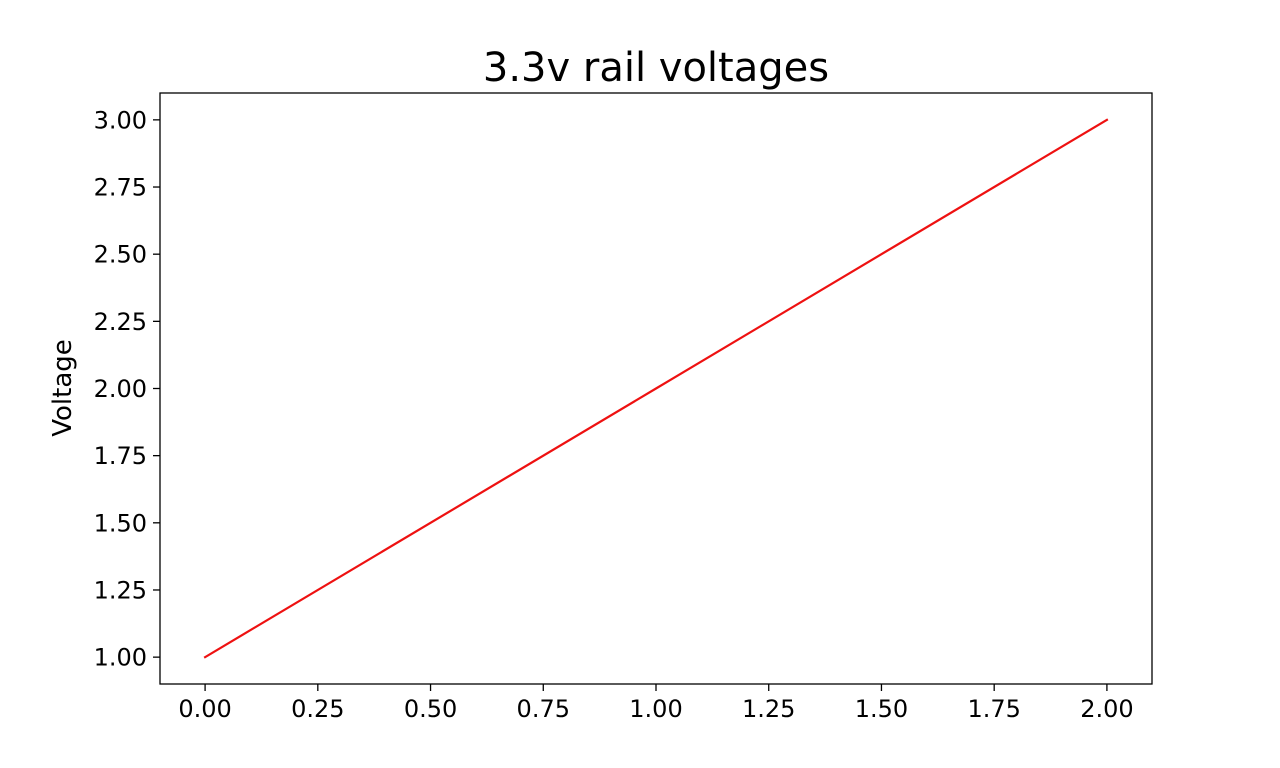  I want to click on y-tick-label: 2.75, so click(120, 188).